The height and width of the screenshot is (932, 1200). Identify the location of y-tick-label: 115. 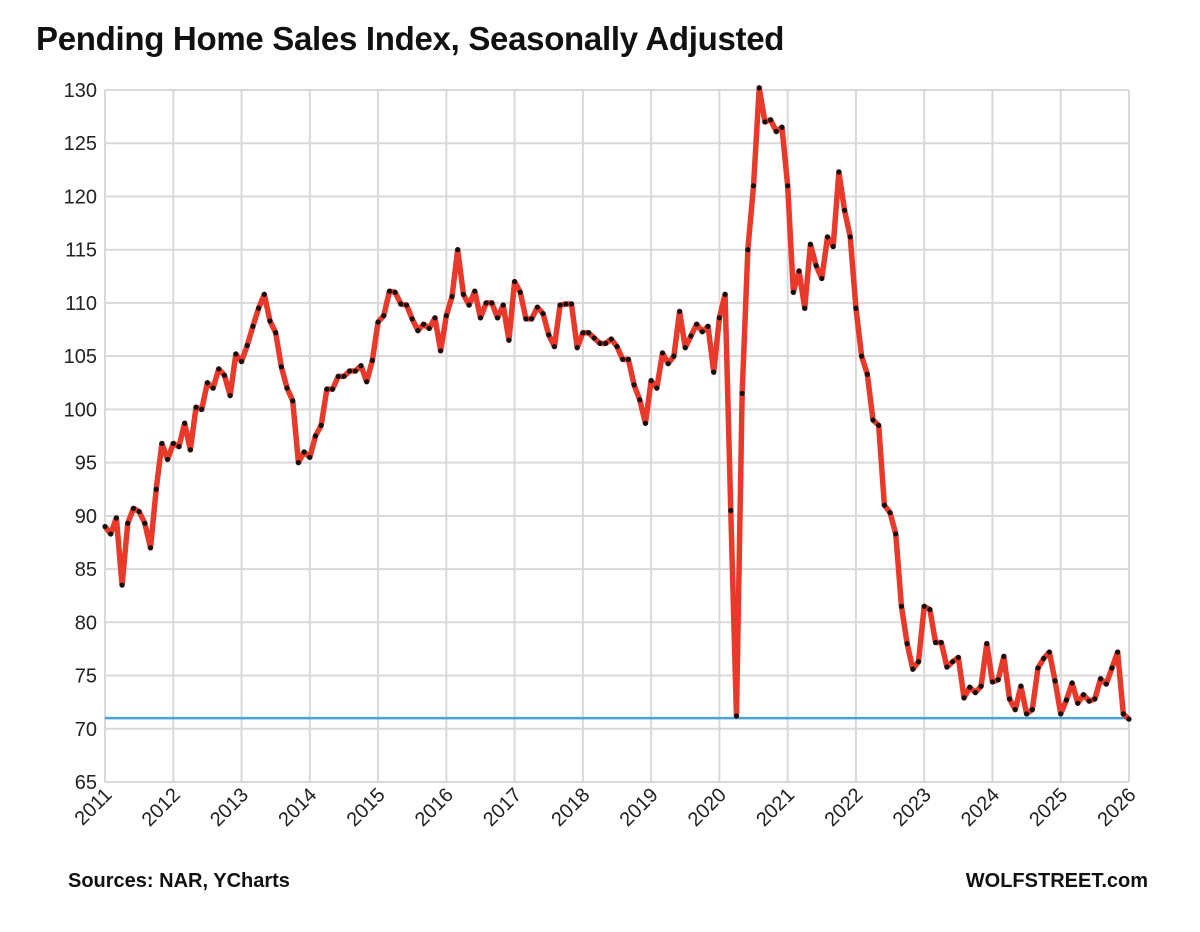
(81, 251).